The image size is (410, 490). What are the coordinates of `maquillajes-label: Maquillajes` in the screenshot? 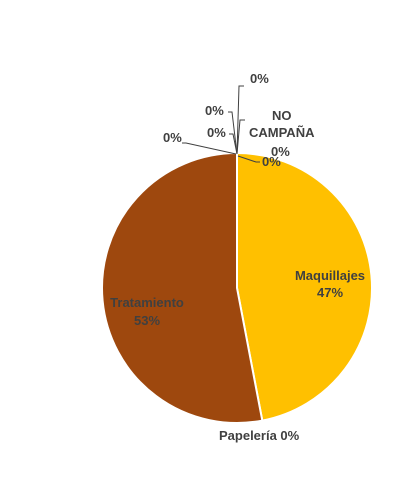 It's located at (330, 275).